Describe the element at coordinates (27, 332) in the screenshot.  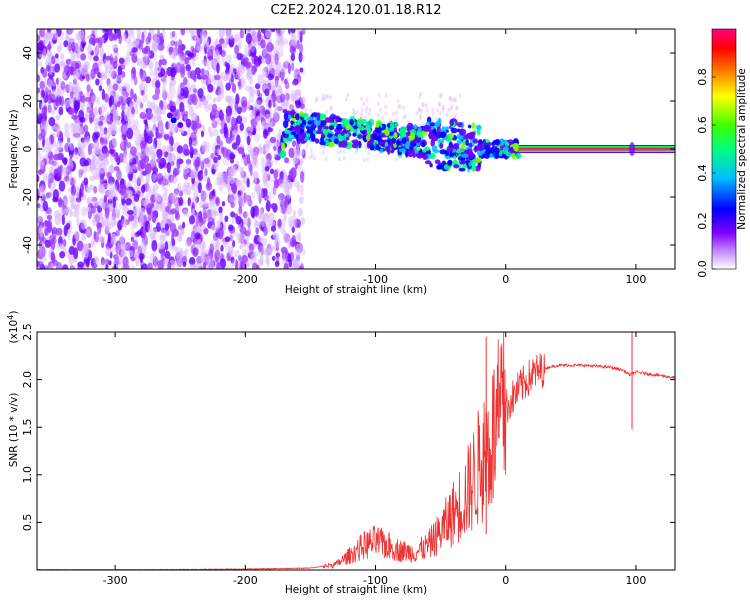
I see `bottom-y-tick-label: 2.5` at that location.